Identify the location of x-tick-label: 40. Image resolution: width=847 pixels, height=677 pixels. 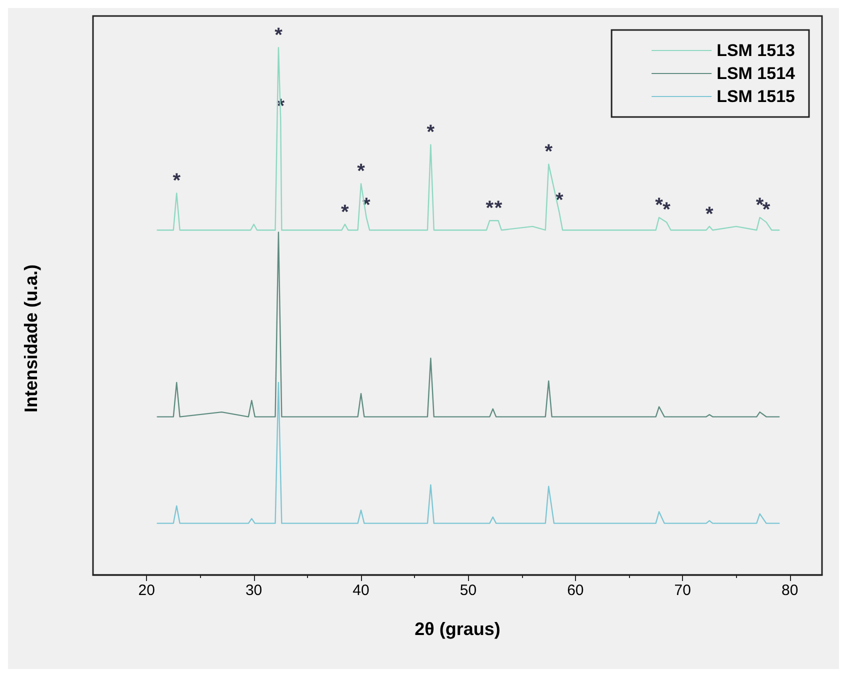
(361, 590).